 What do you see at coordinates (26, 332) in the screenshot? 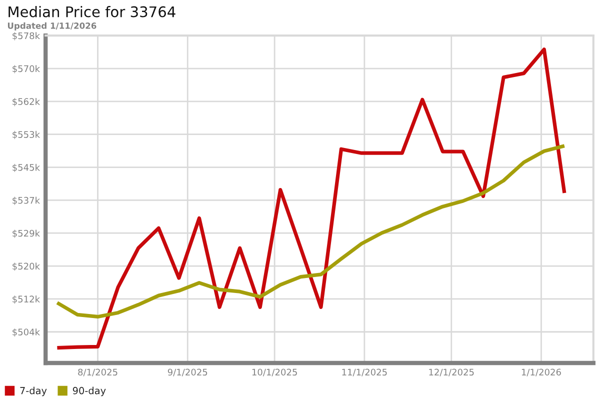
I see `y-tick-label: $504k` at bounding box center [26, 332].